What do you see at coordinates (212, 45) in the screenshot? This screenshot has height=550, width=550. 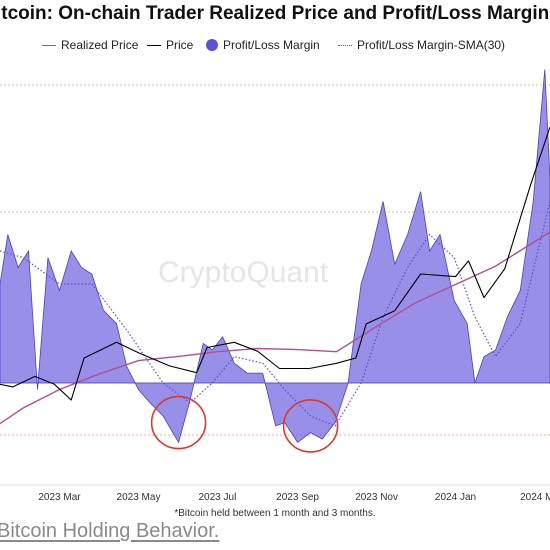 I see `profit-loss-margin-swatch` at bounding box center [212, 45].